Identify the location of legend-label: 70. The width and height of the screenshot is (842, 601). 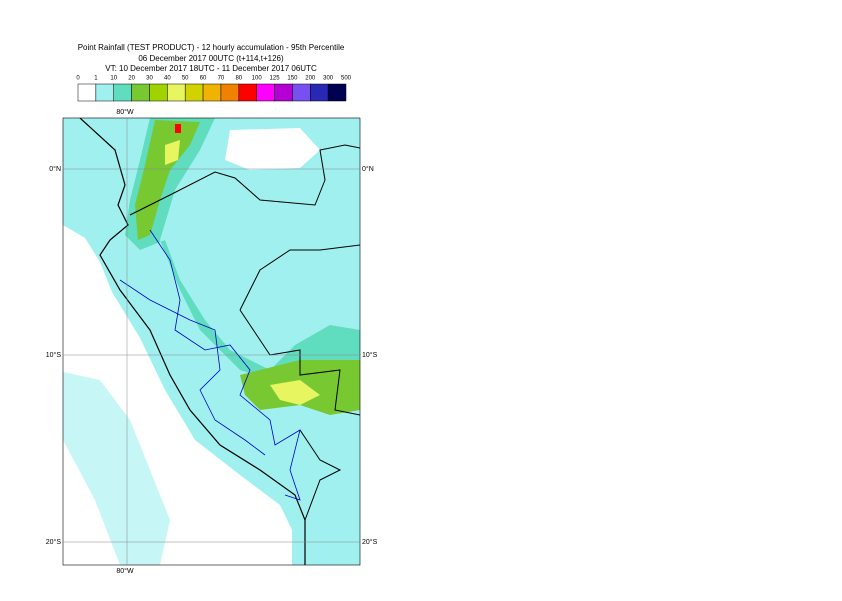
(221, 79).